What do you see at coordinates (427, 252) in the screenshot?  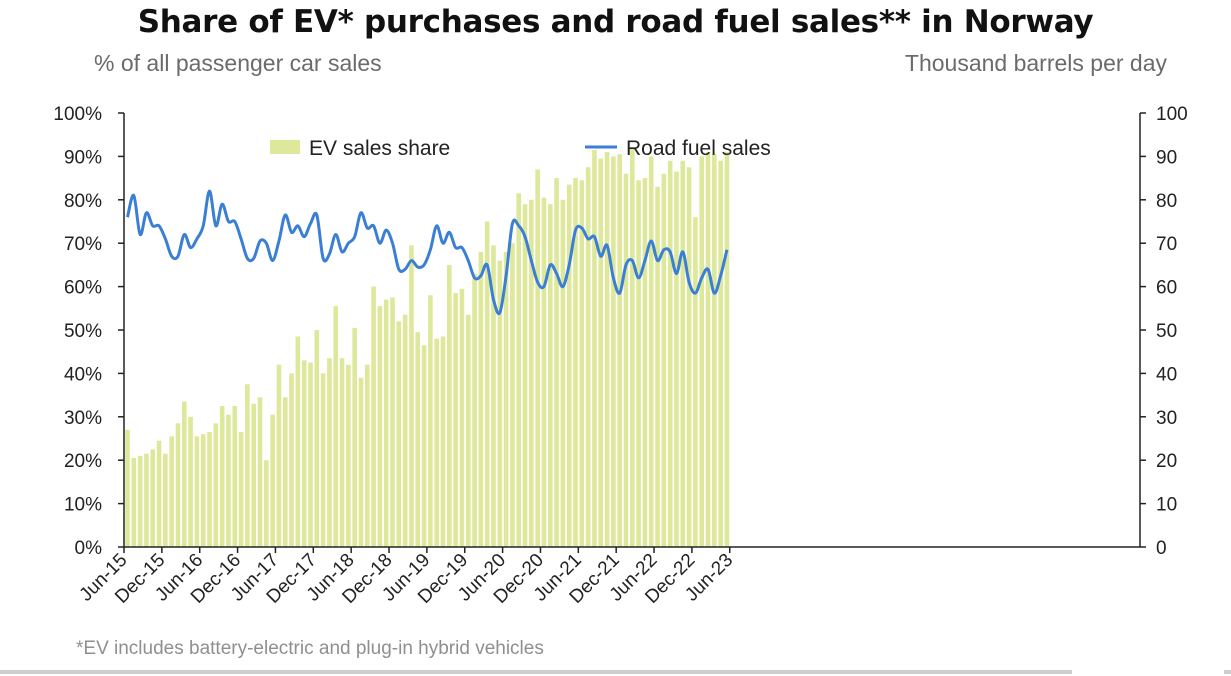 I see `road-fuel-line` at bounding box center [427, 252].